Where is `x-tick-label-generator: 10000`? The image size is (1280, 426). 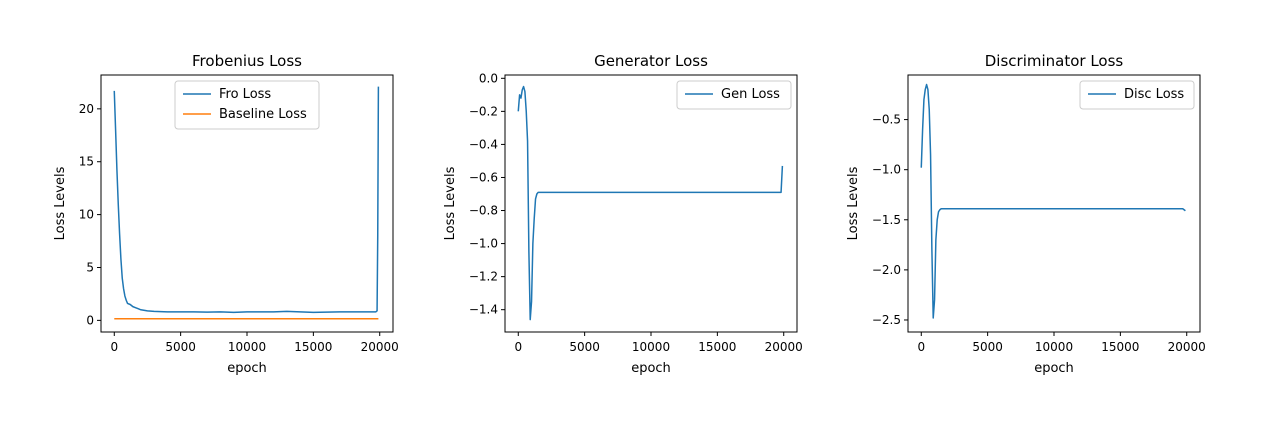
x-tick-label-generator: 10000 is located at coordinates (651, 347).